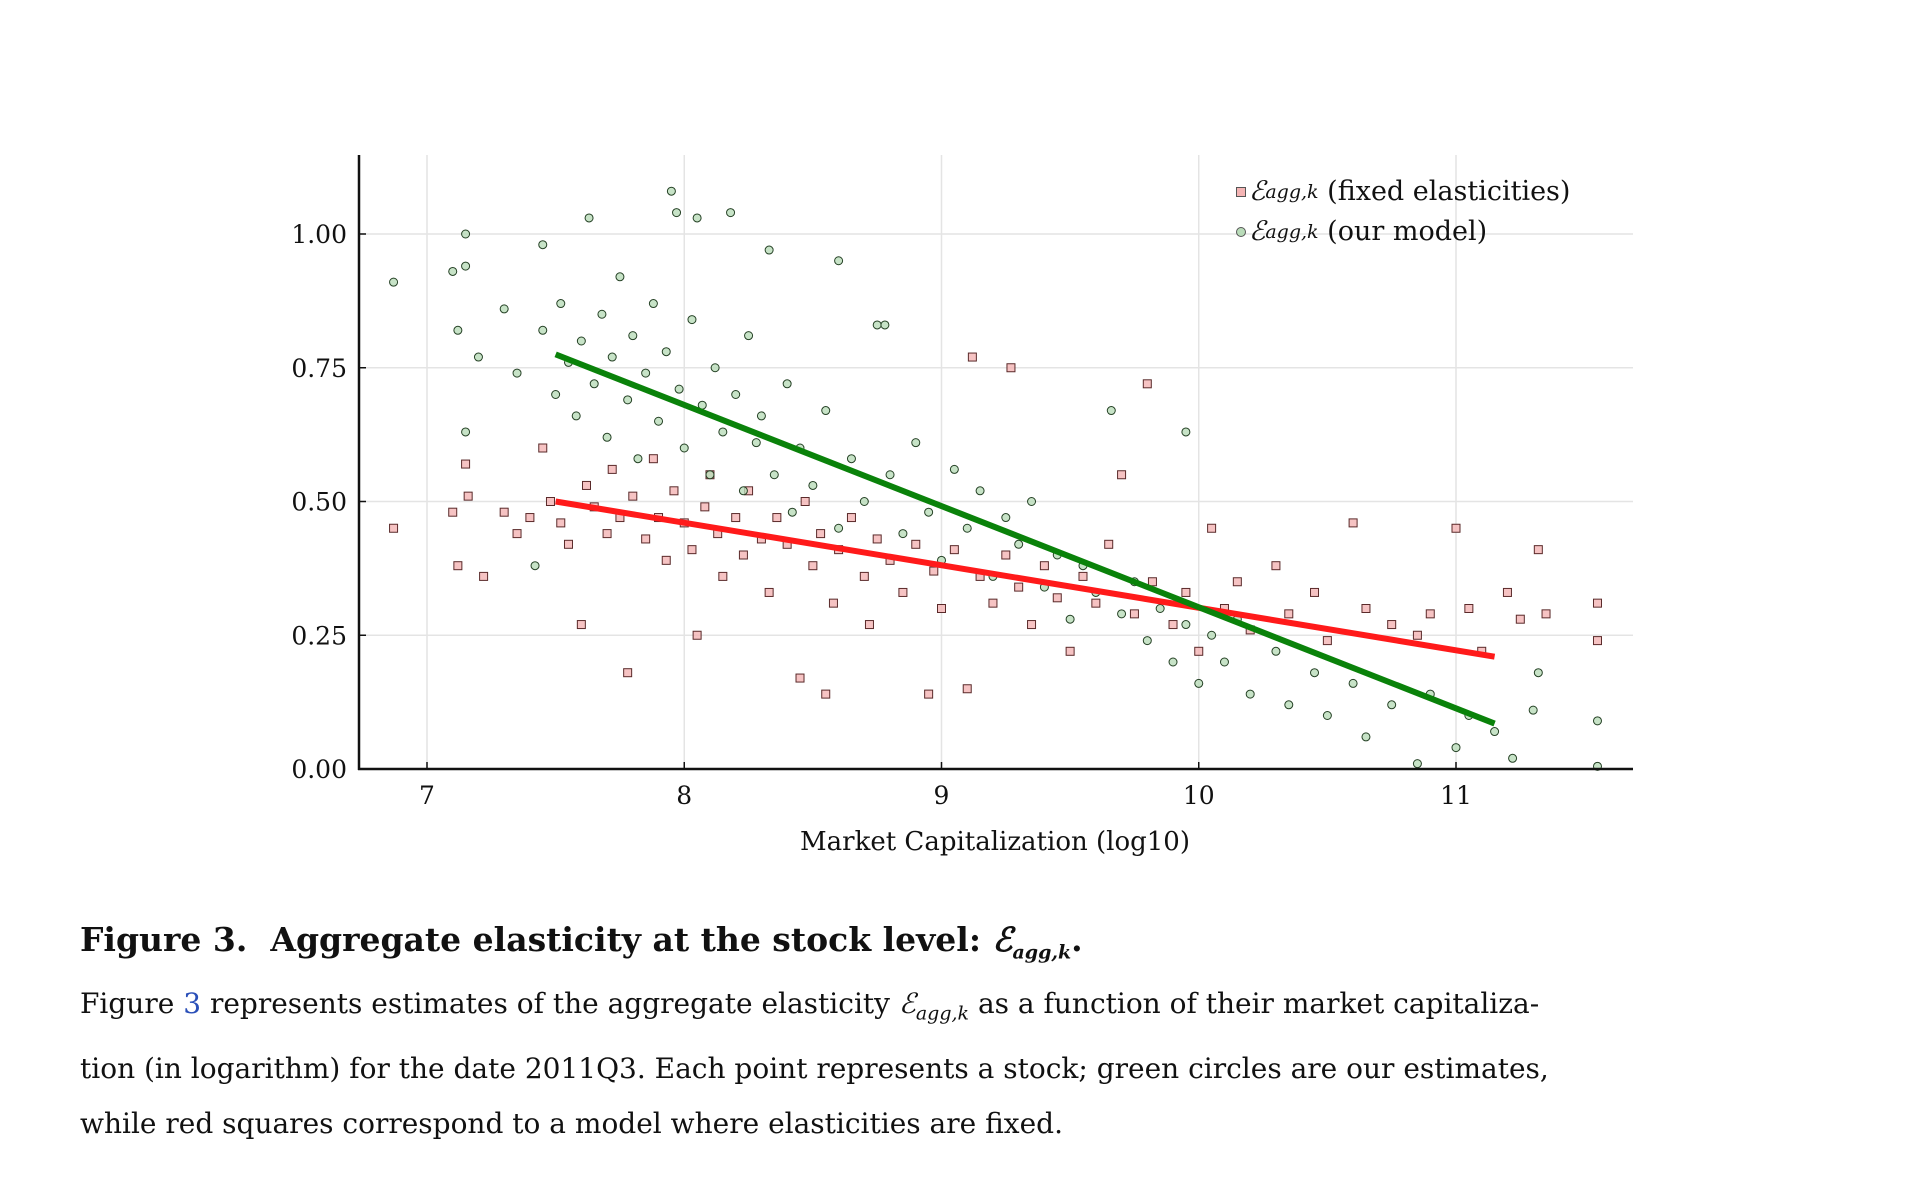 This screenshot has height=1200, width=1920. What do you see at coordinates (907, 1003) in the screenshot?
I see `body-symbol: ℰ` at bounding box center [907, 1003].